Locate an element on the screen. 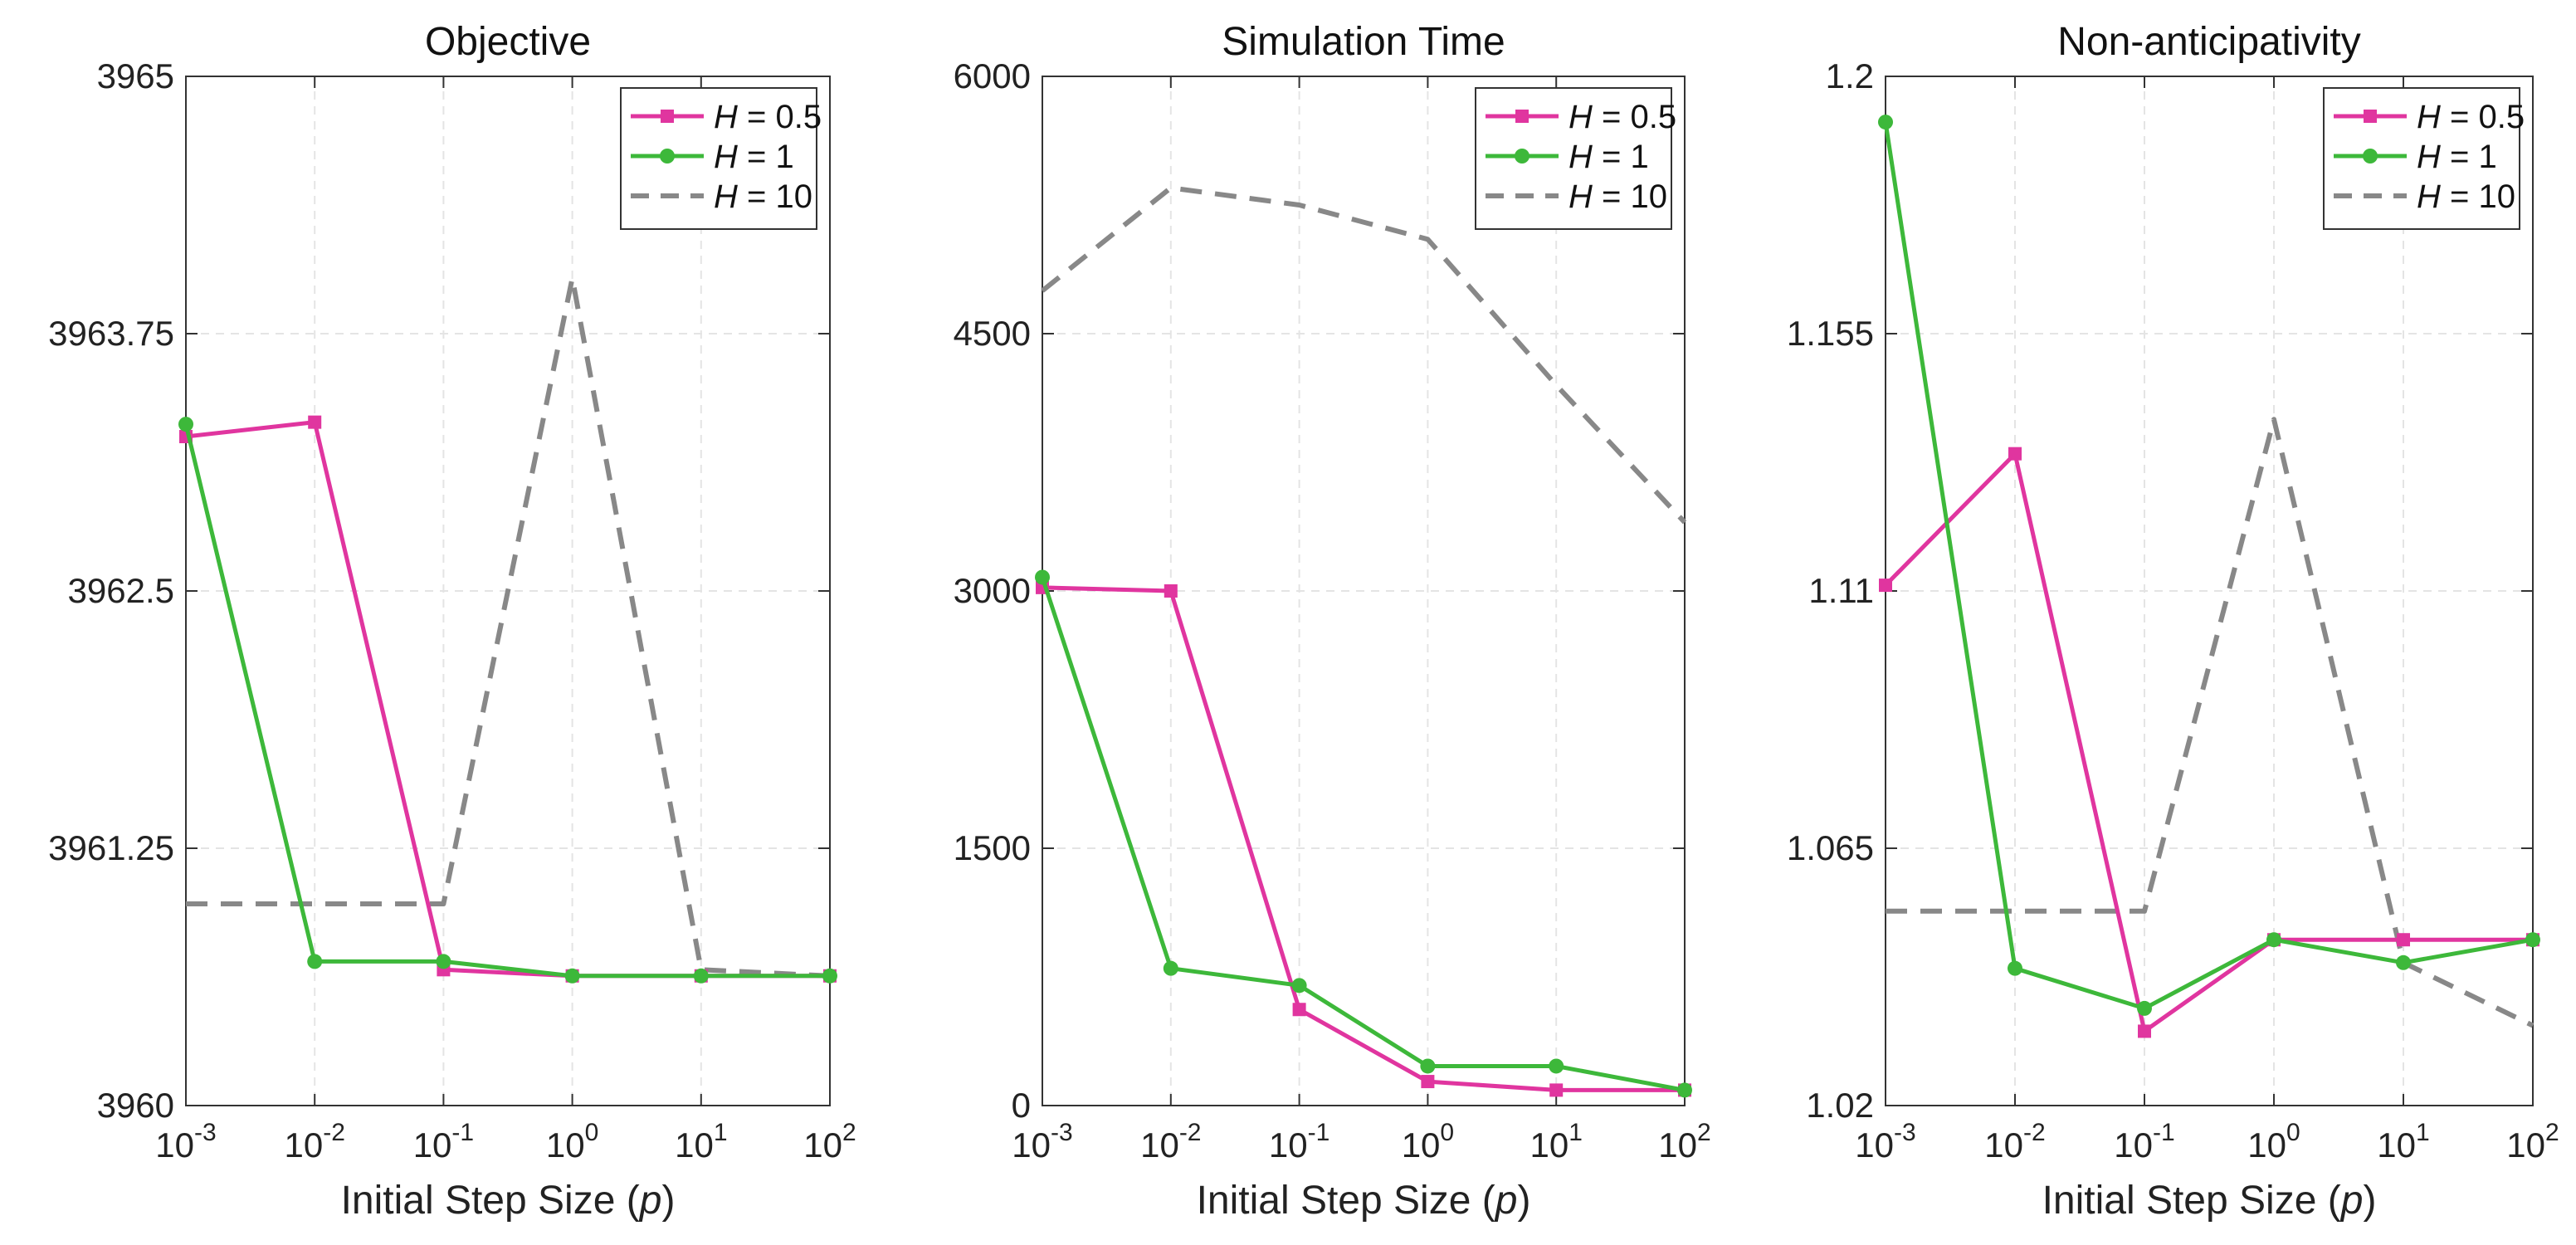  y-tick-label: 3961.25 is located at coordinates (111, 847).